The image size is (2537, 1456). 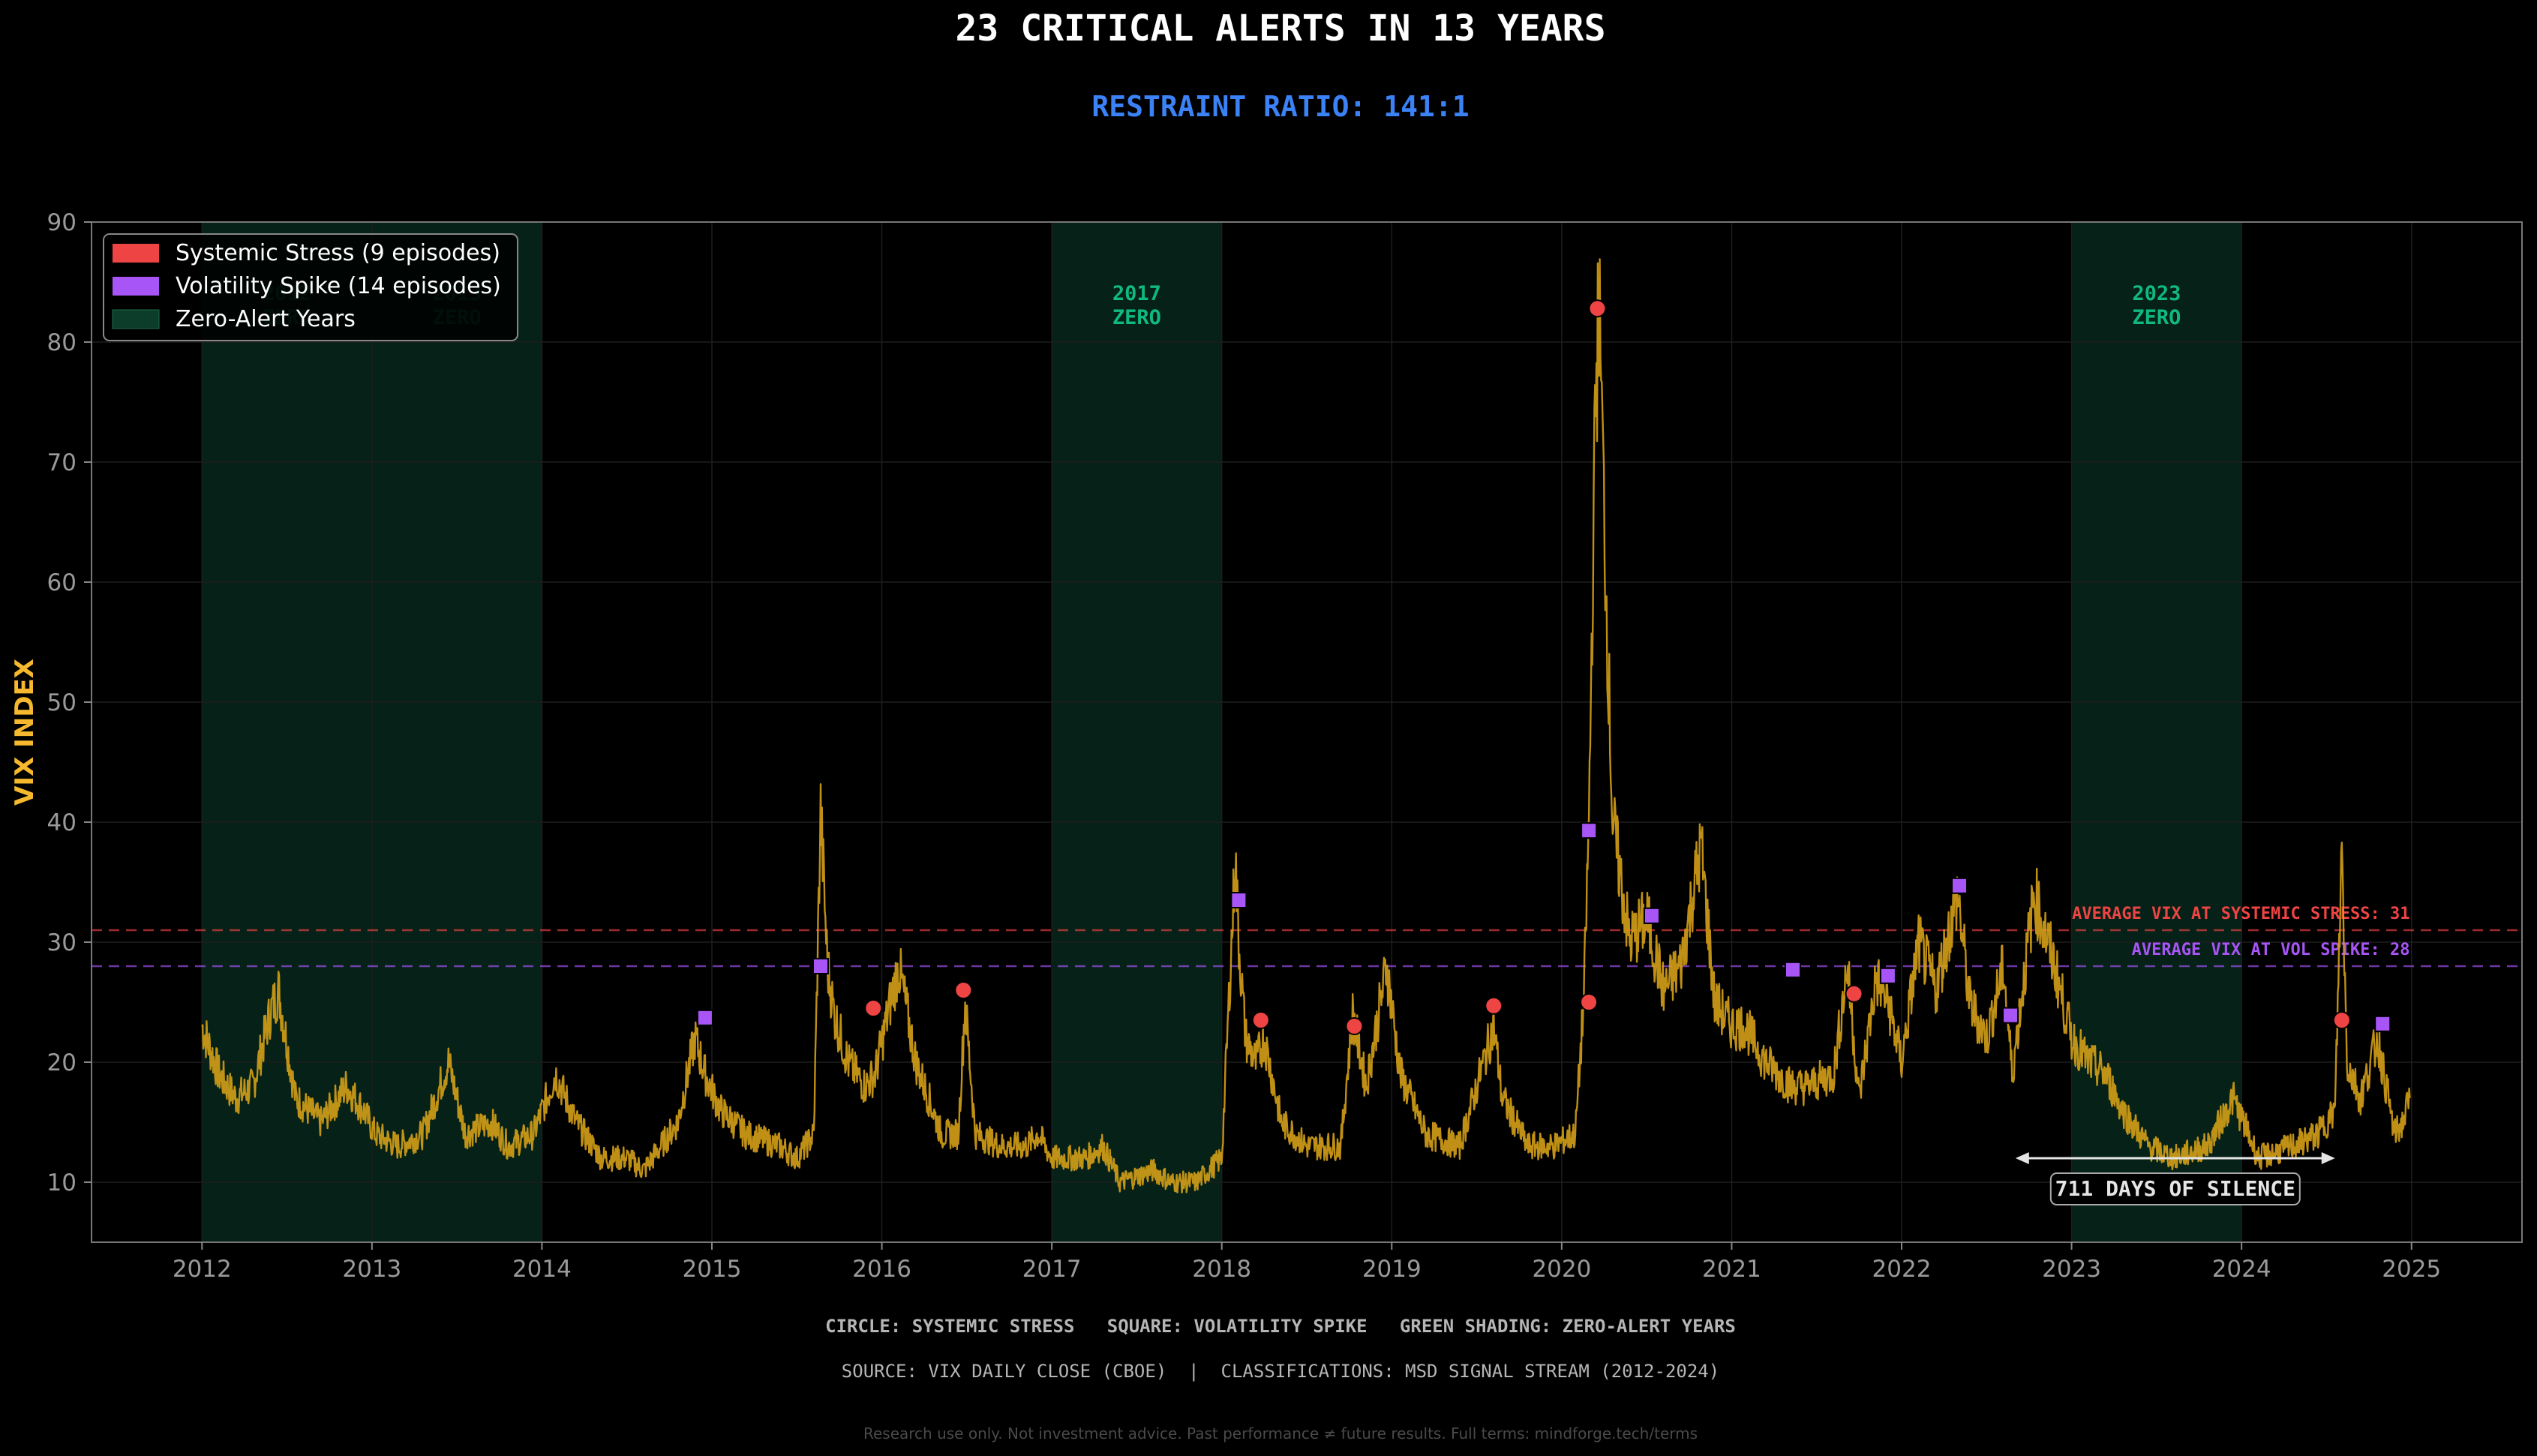 What do you see at coordinates (62, 582) in the screenshot?
I see `y-tick-label: 60` at bounding box center [62, 582].